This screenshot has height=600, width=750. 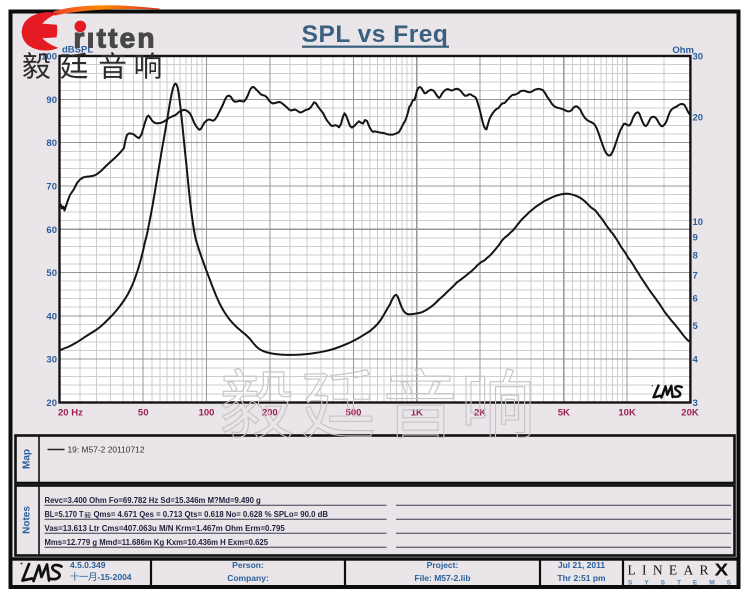 What do you see at coordinates (51, 316) in the screenshot?
I see `svg-text: 40` at bounding box center [51, 316].